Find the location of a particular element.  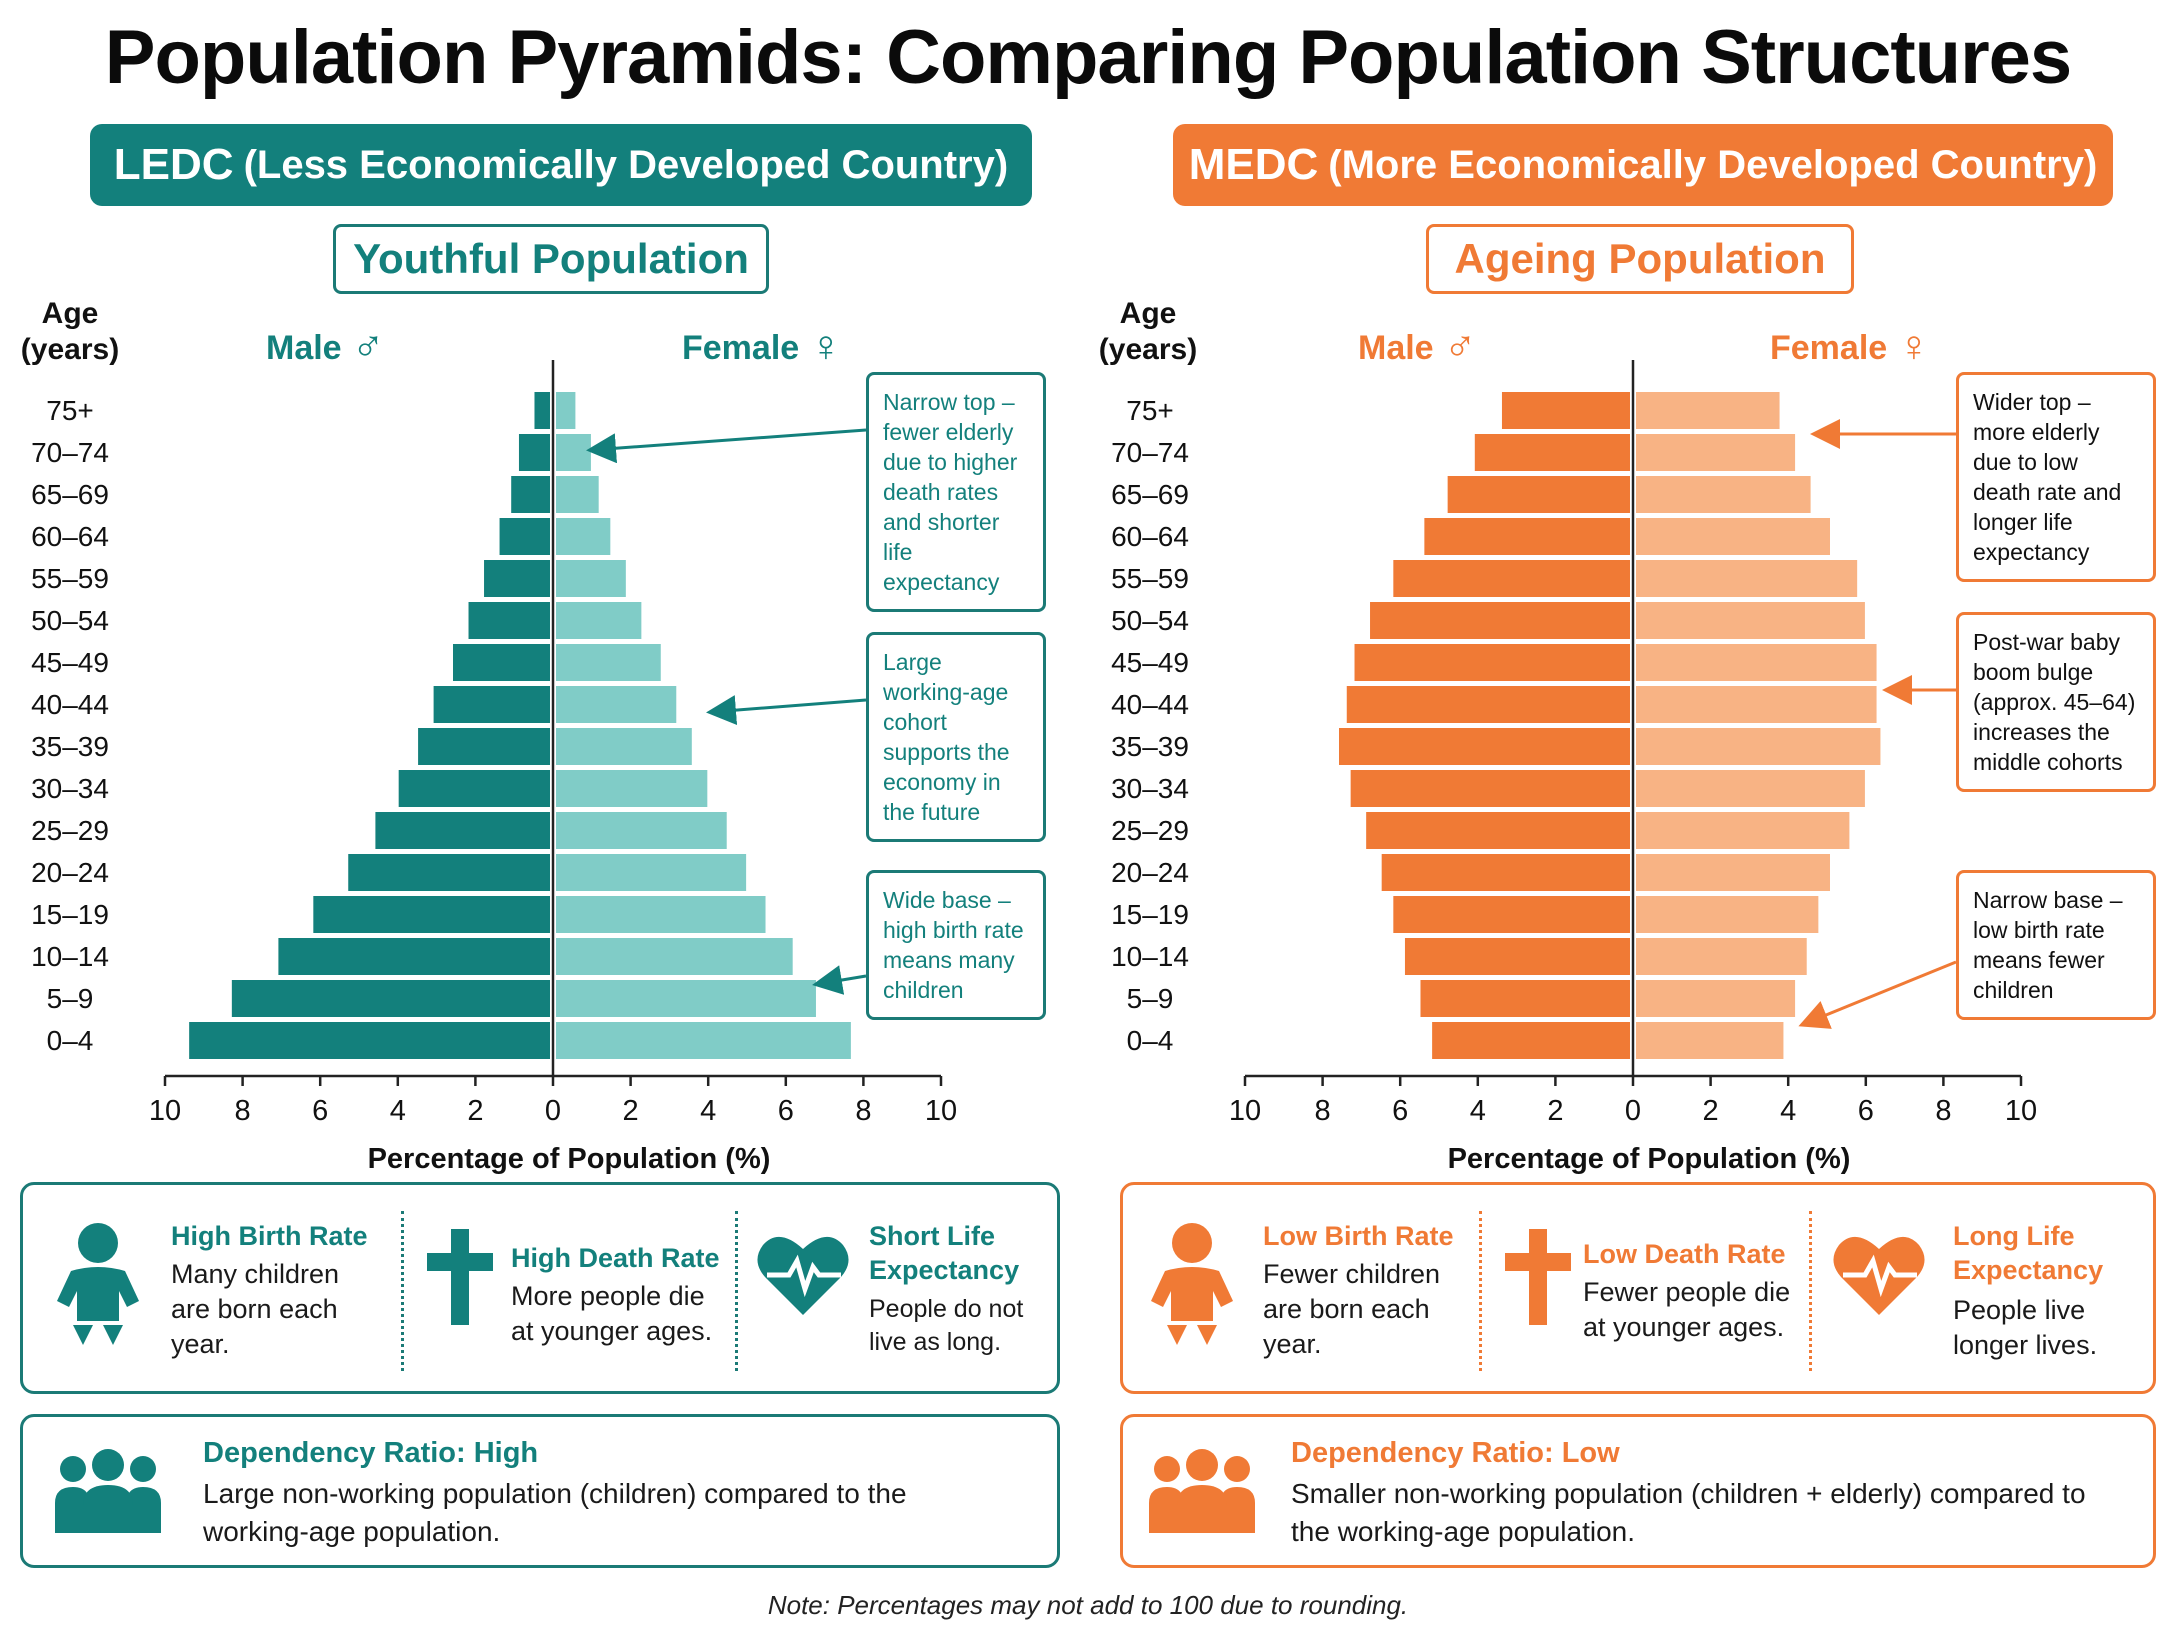

ledc-age-label: 10–14 is located at coordinates (70, 956).